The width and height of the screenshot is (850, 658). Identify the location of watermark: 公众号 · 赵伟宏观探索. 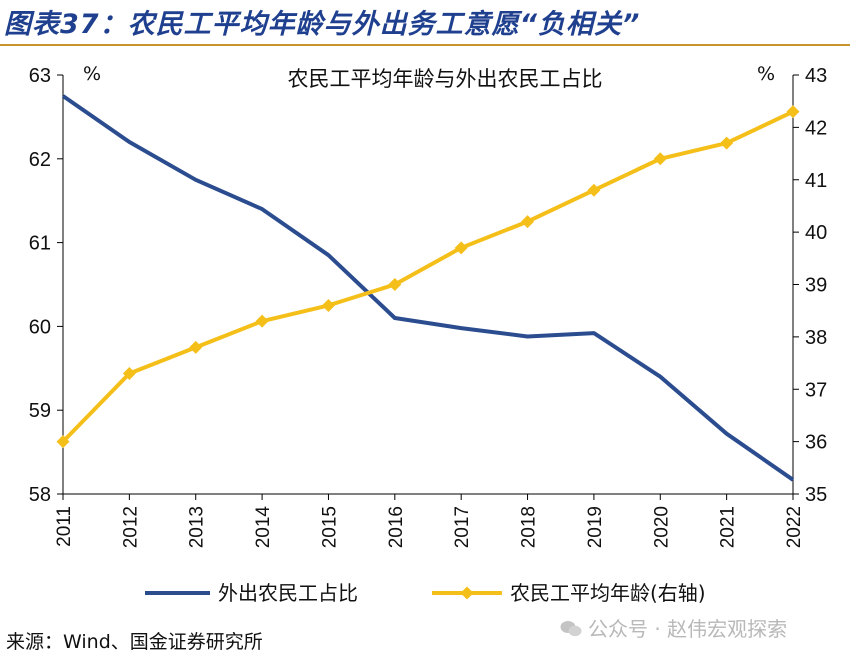
(673, 627).